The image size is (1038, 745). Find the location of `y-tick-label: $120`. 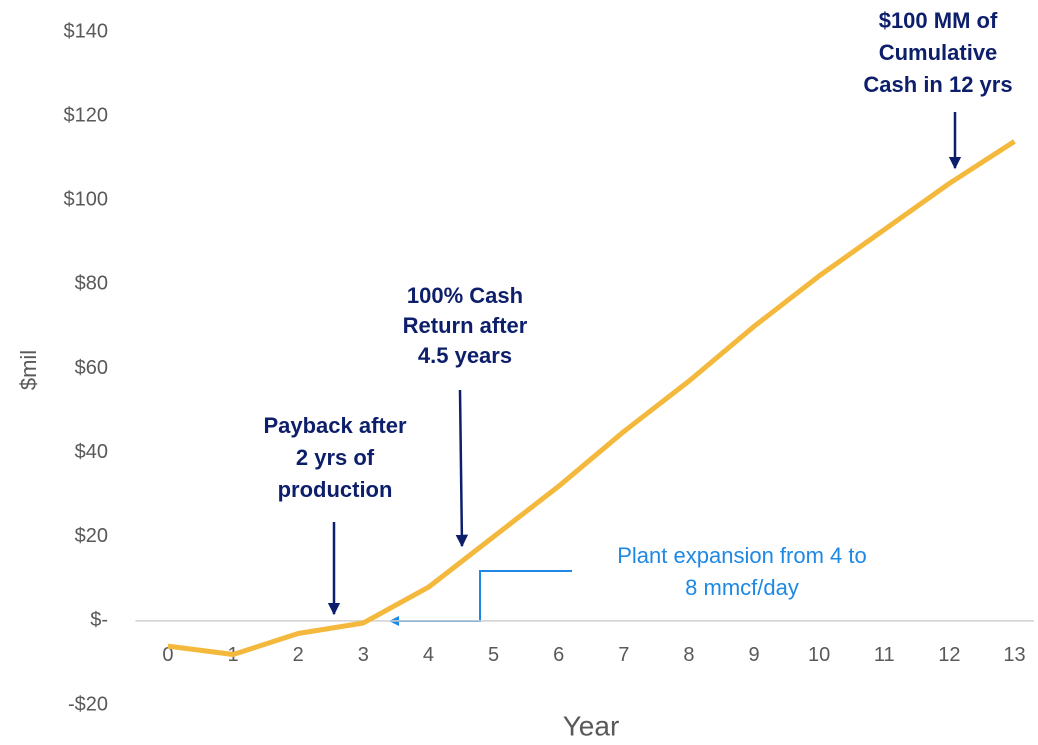

y-tick-label: $120 is located at coordinates (86, 115).